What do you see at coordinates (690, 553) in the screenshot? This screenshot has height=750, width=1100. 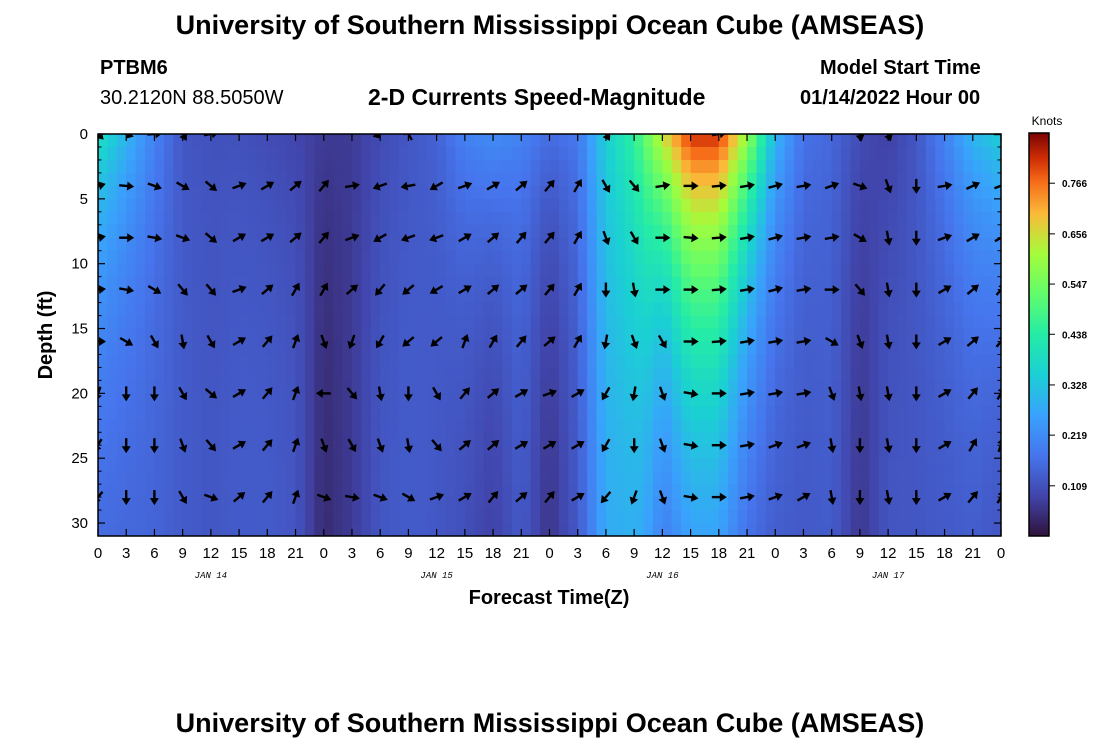 I see `x-tick-label: 15` at bounding box center [690, 553].